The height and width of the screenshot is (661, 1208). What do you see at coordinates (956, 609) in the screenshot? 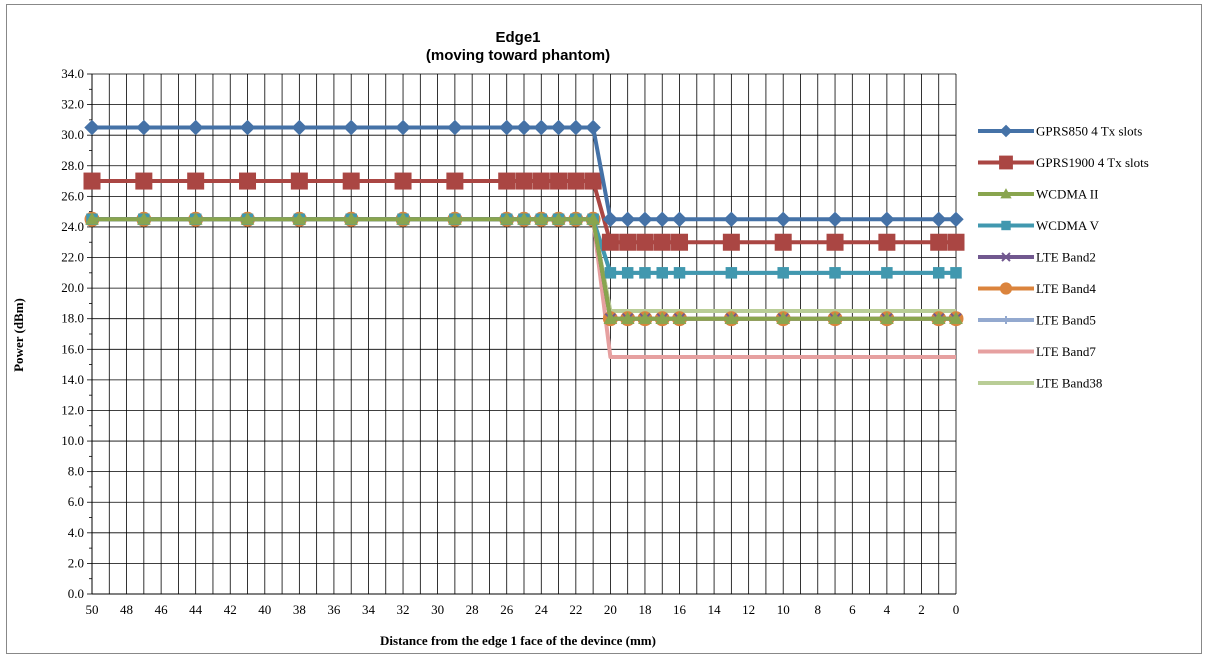
I see `x-tick-label: 0` at bounding box center [956, 609].